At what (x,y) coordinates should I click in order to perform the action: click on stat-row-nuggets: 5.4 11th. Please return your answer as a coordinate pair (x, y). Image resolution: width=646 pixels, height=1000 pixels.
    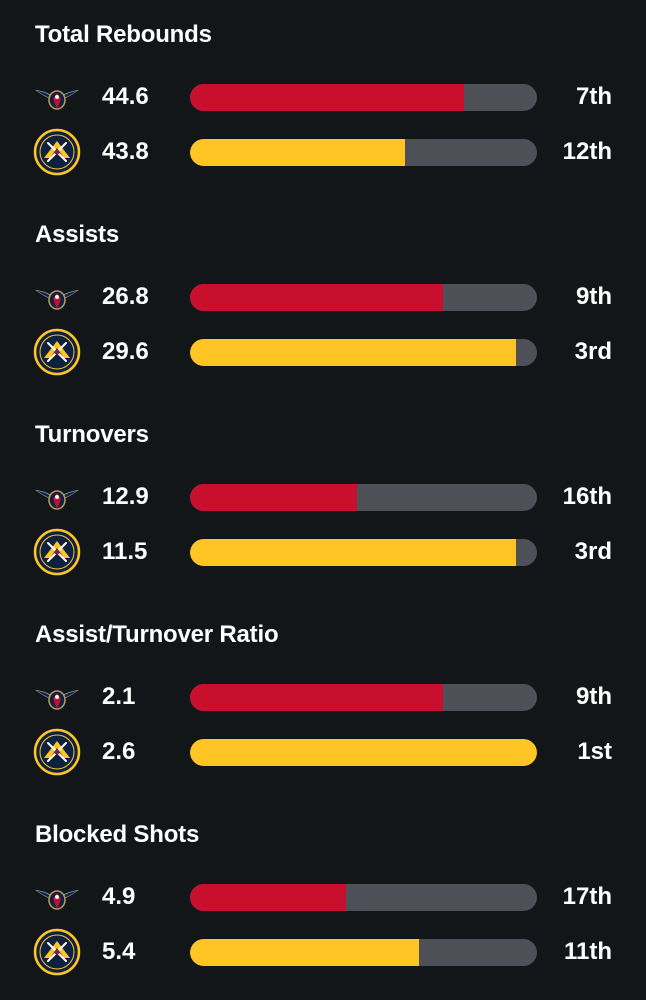
    Looking at the image, I should click on (323, 952).